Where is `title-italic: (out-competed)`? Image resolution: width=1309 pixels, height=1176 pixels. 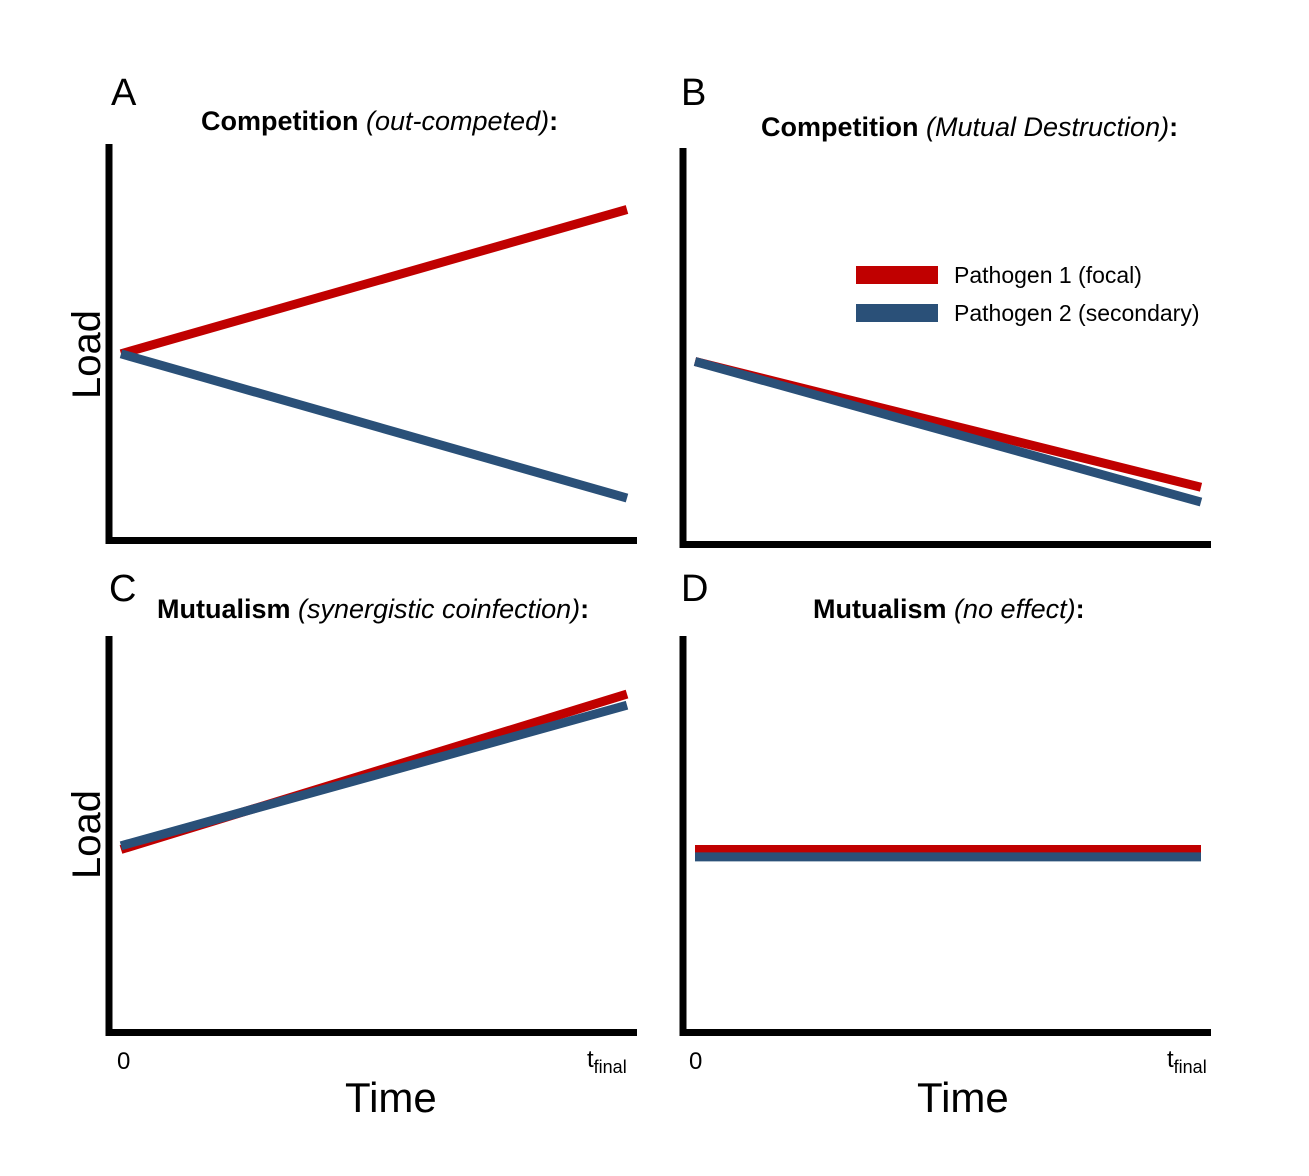
title-italic: (out-competed) is located at coordinates (458, 121).